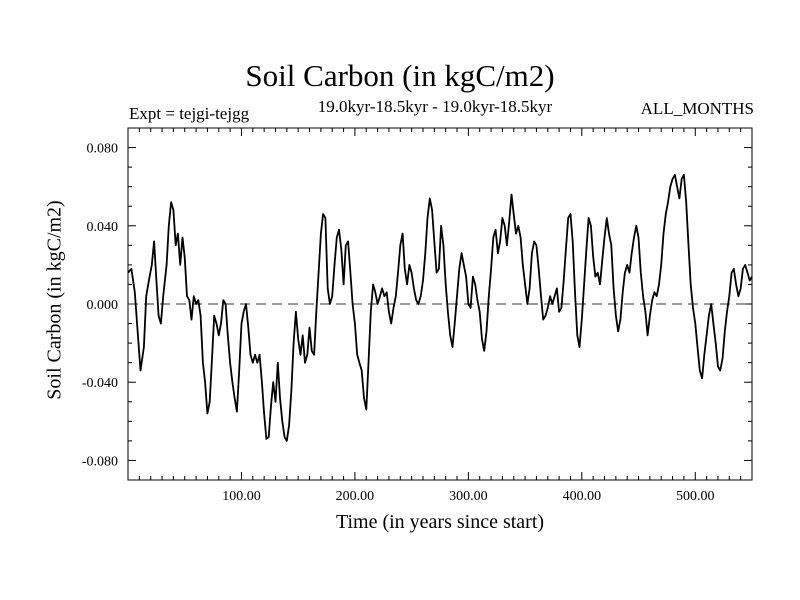  What do you see at coordinates (355, 496) in the screenshot?
I see `x-tick-label: 200.00` at bounding box center [355, 496].